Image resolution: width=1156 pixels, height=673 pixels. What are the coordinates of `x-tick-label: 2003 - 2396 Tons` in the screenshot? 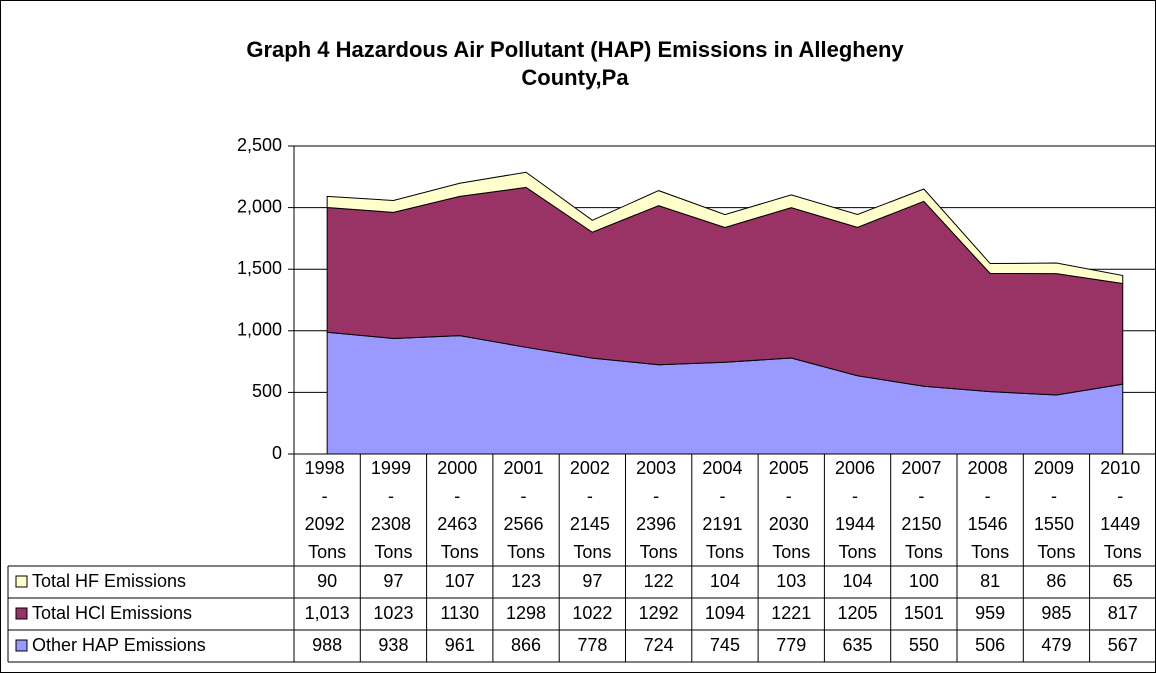 It's located at (658, 510).